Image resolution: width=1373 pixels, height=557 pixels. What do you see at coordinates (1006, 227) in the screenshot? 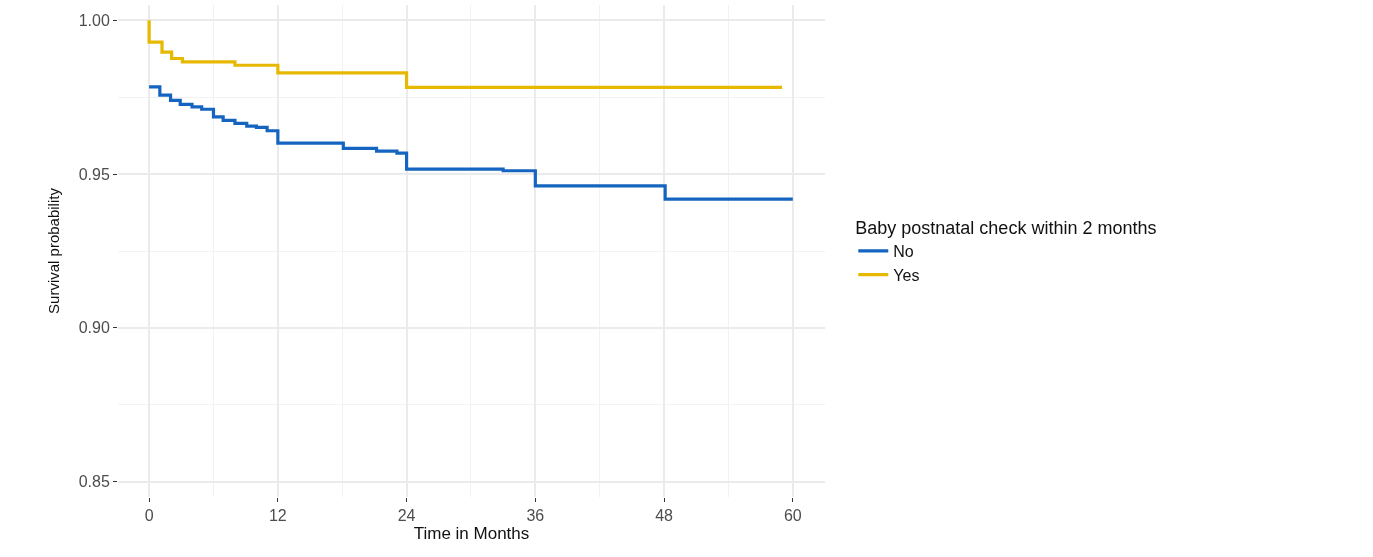
I see `legend-title: Baby postnatal check within 2 months` at bounding box center [1006, 227].